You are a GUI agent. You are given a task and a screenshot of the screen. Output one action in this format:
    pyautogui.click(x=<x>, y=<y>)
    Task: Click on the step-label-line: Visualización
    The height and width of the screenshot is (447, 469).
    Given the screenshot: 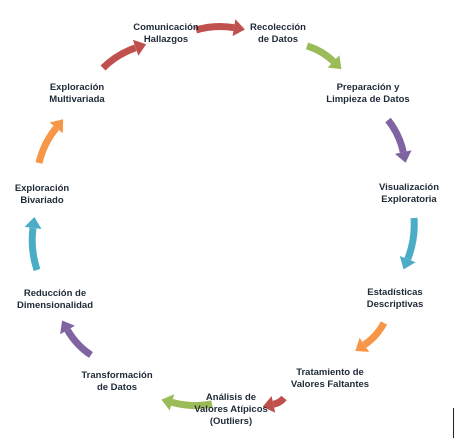 What is the action you would take?
    pyautogui.click(x=409, y=187)
    